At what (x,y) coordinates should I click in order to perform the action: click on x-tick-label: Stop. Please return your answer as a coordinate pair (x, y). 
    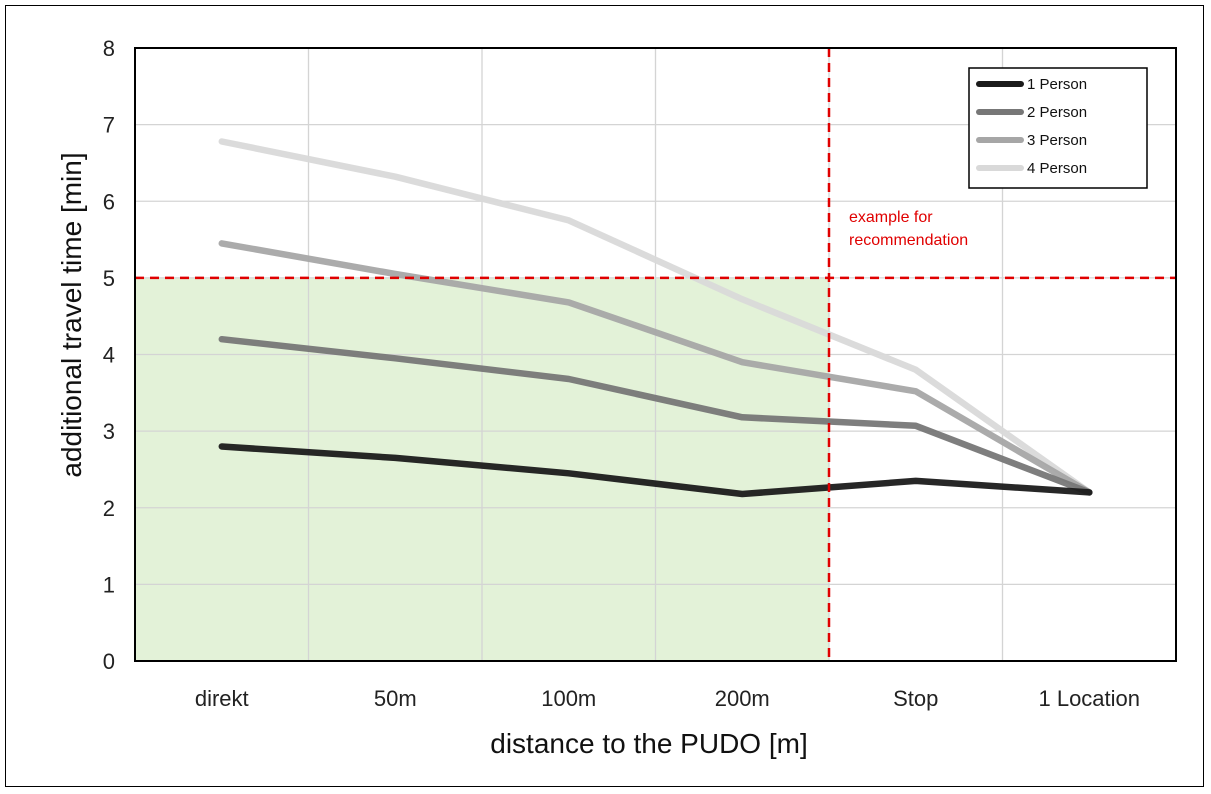
    Looking at the image, I should click on (915, 698).